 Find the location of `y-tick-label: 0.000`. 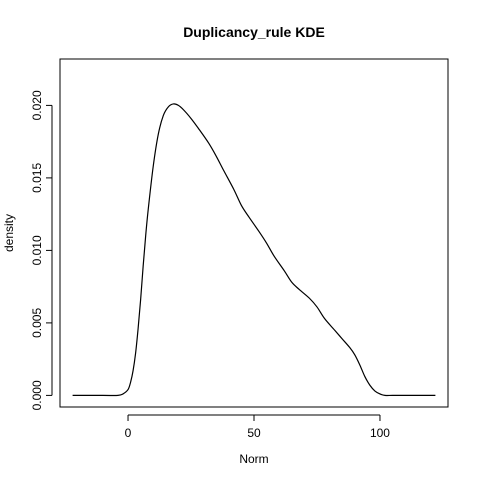

y-tick-label: 0.000 is located at coordinates (37, 395).